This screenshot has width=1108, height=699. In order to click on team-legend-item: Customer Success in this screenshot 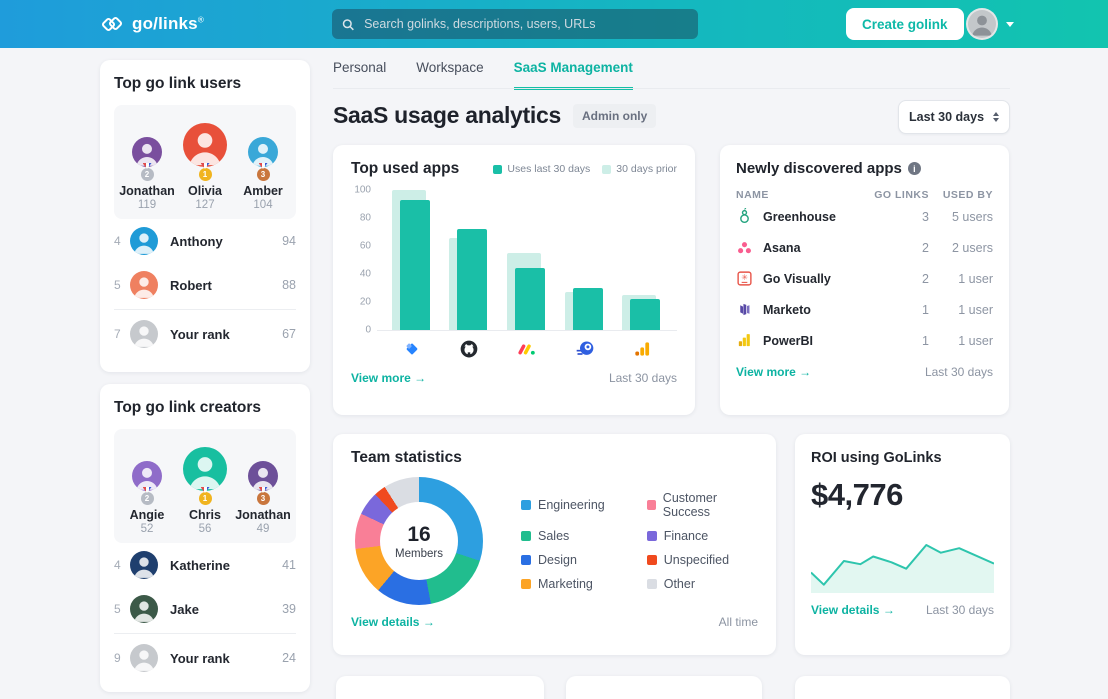, I will do `click(702, 505)`.